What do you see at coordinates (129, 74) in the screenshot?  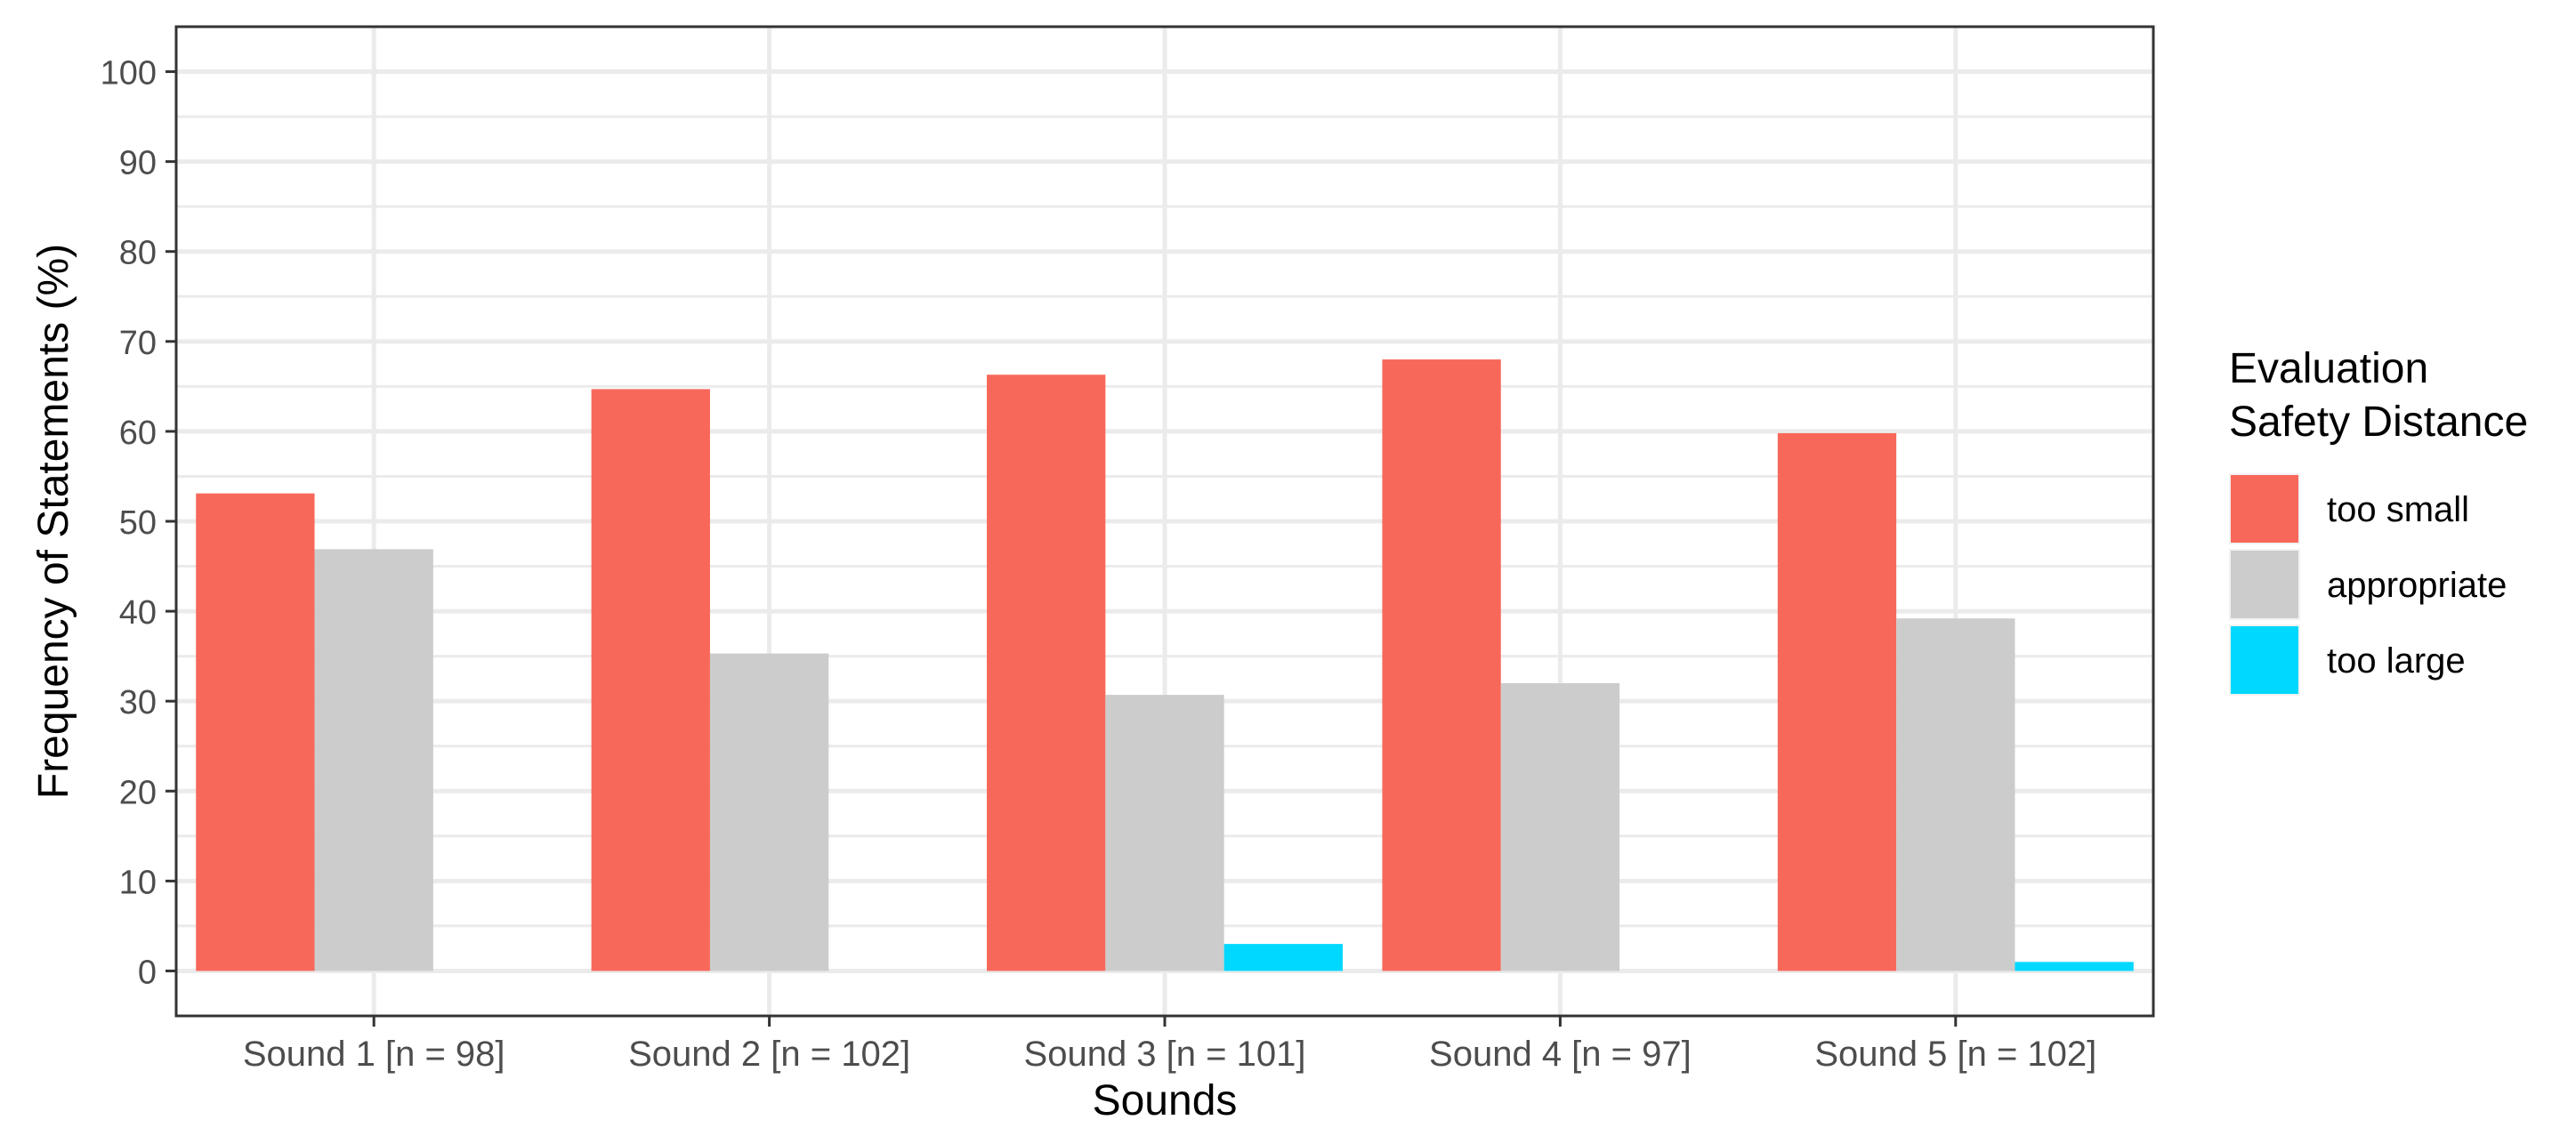 I see `y-tick-label: 100` at bounding box center [129, 74].